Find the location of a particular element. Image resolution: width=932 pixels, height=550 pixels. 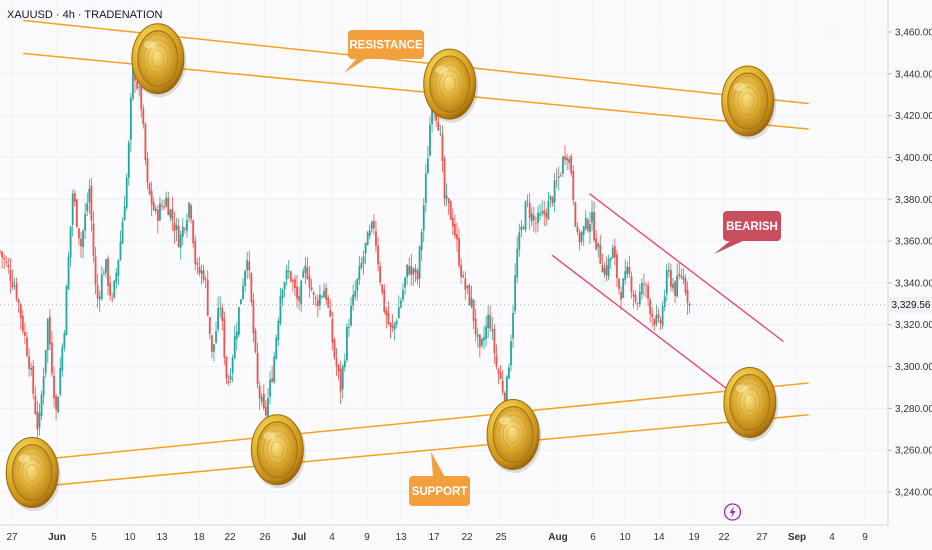

x-tick-label: 18 is located at coordinates (199, 537).